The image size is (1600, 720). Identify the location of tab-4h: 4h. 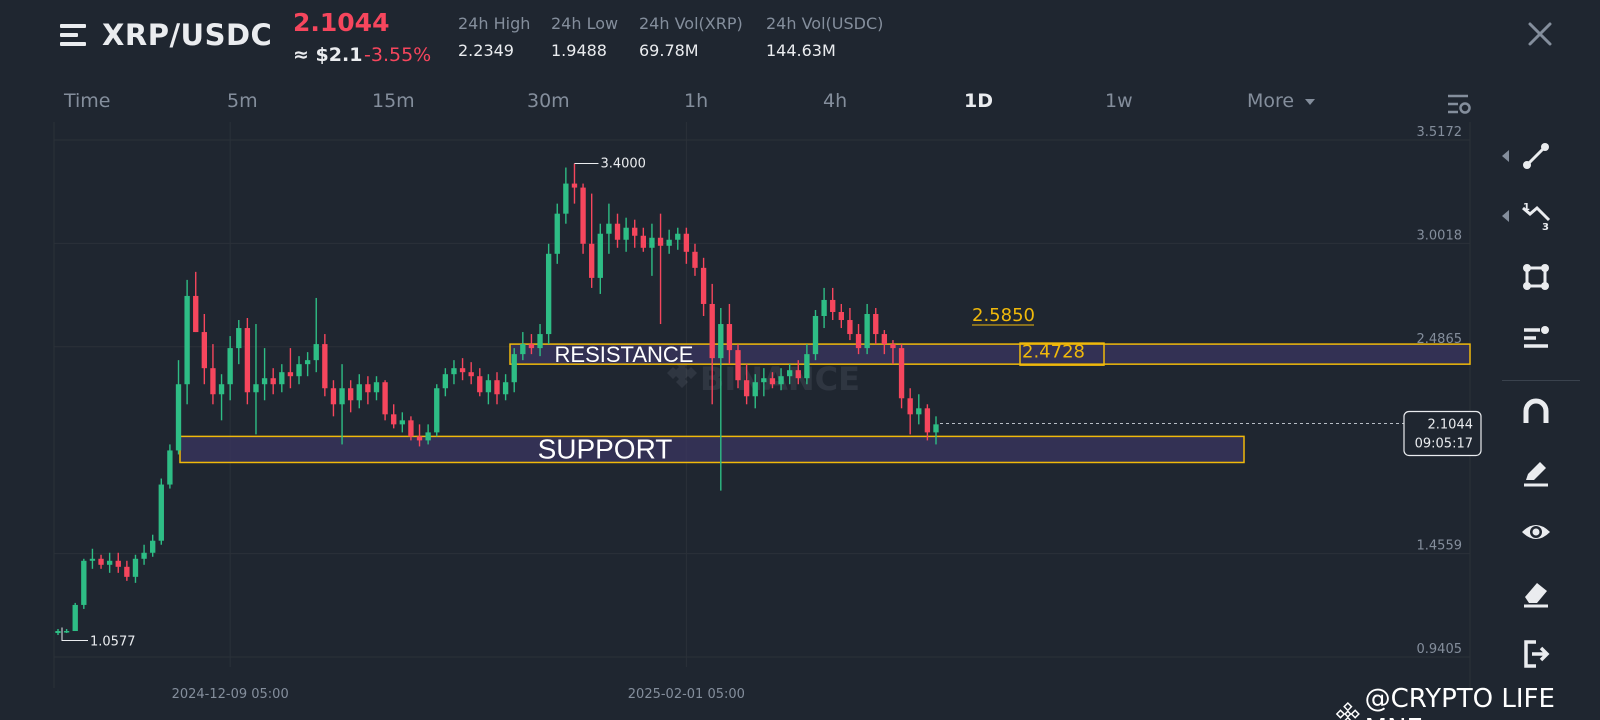
(835, 101).